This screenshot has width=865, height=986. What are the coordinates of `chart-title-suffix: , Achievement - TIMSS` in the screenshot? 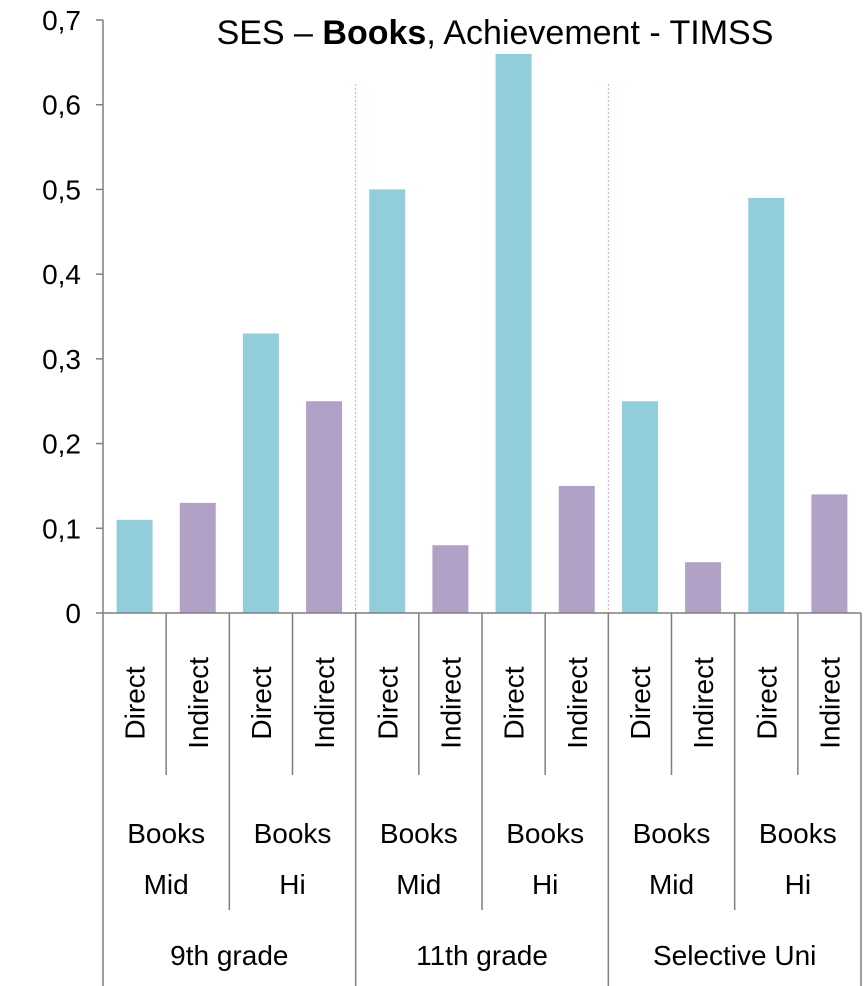 It's located at (599, 33).